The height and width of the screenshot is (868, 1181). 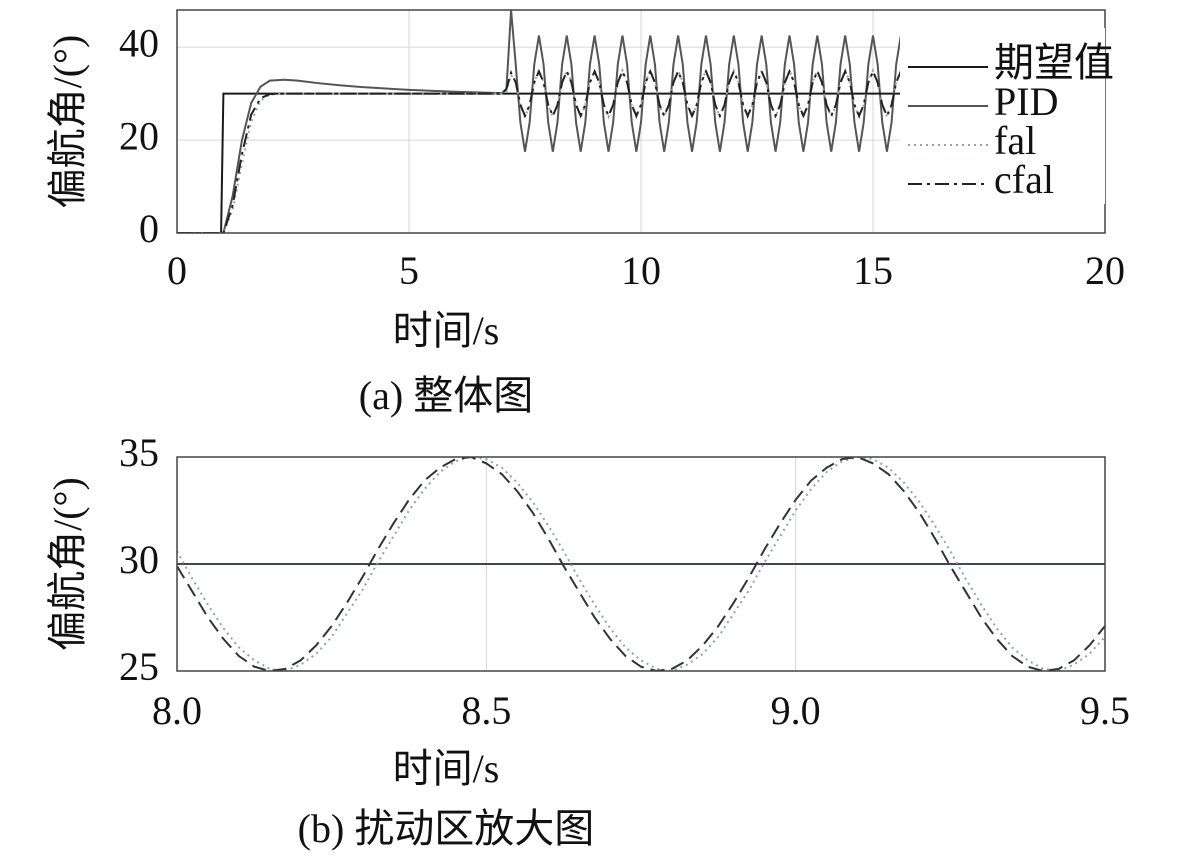 I want to click on y-tick-label: 40, so click(x=139, y=42).